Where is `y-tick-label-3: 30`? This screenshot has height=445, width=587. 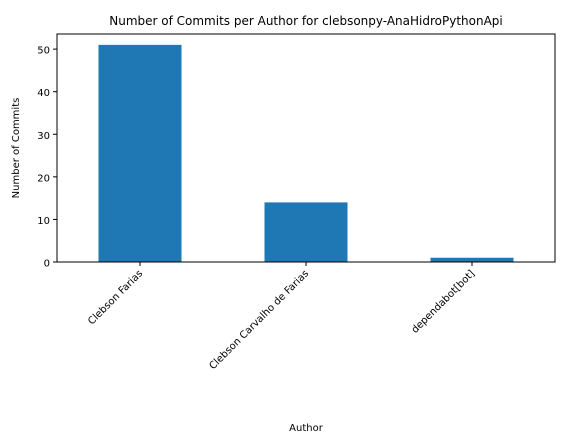 y-tick-label-3: 30 is located at coordinates (43, 136).